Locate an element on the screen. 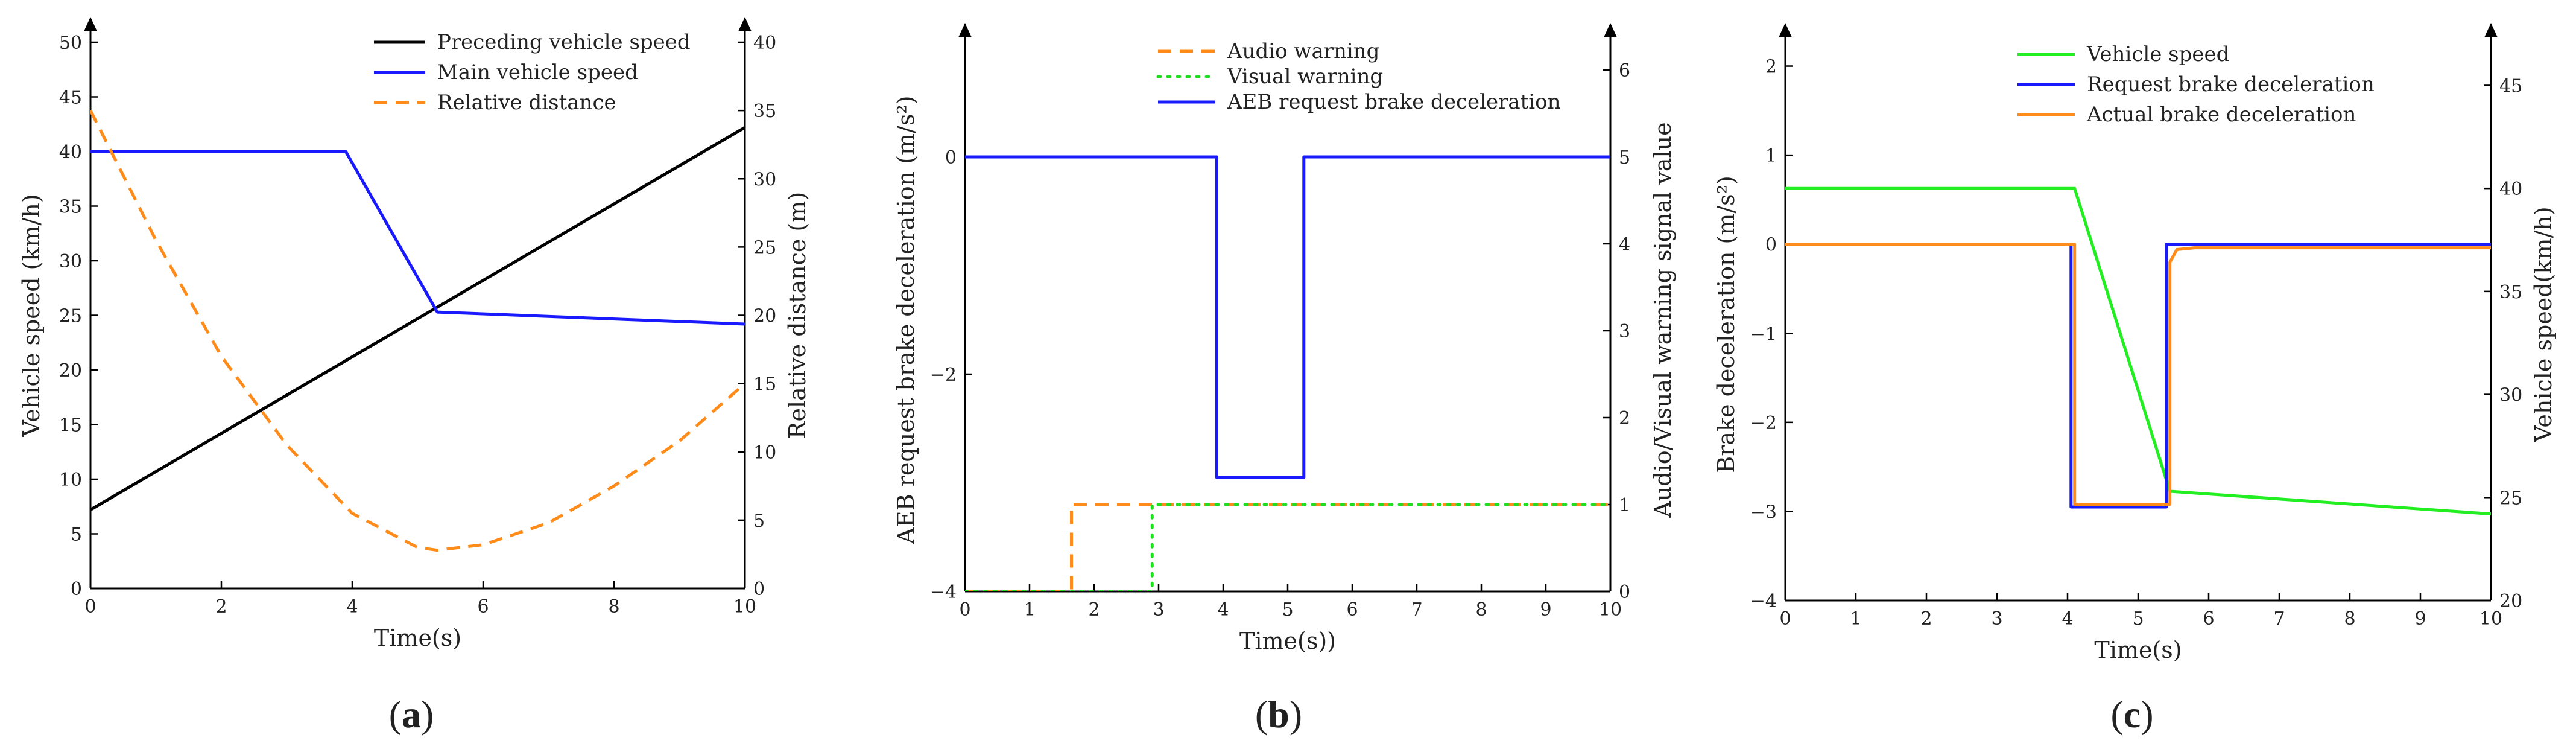 This screenshot has width=2576, height=755. y-tick-label-left: 2 is located at coordinates (1771, 67).